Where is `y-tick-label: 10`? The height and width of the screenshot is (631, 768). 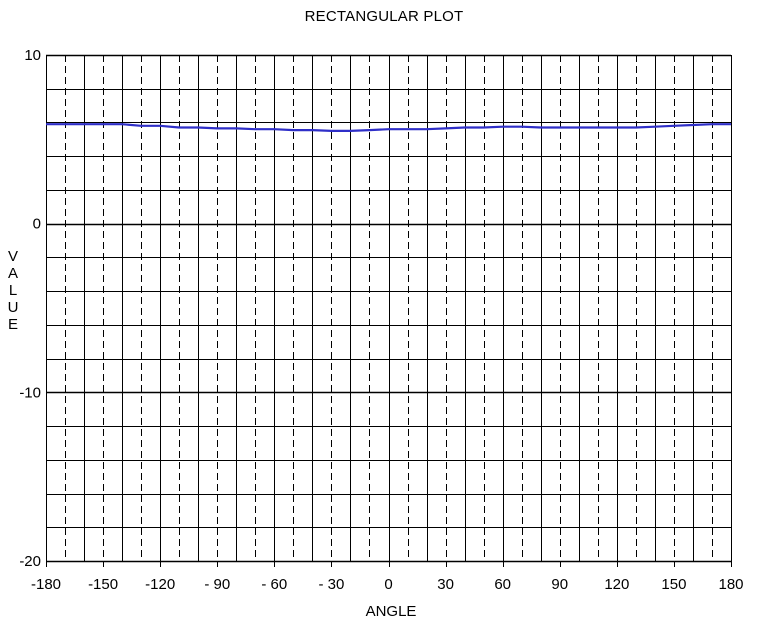
y-tick-label: 10 is located at coordinates (32, 55).